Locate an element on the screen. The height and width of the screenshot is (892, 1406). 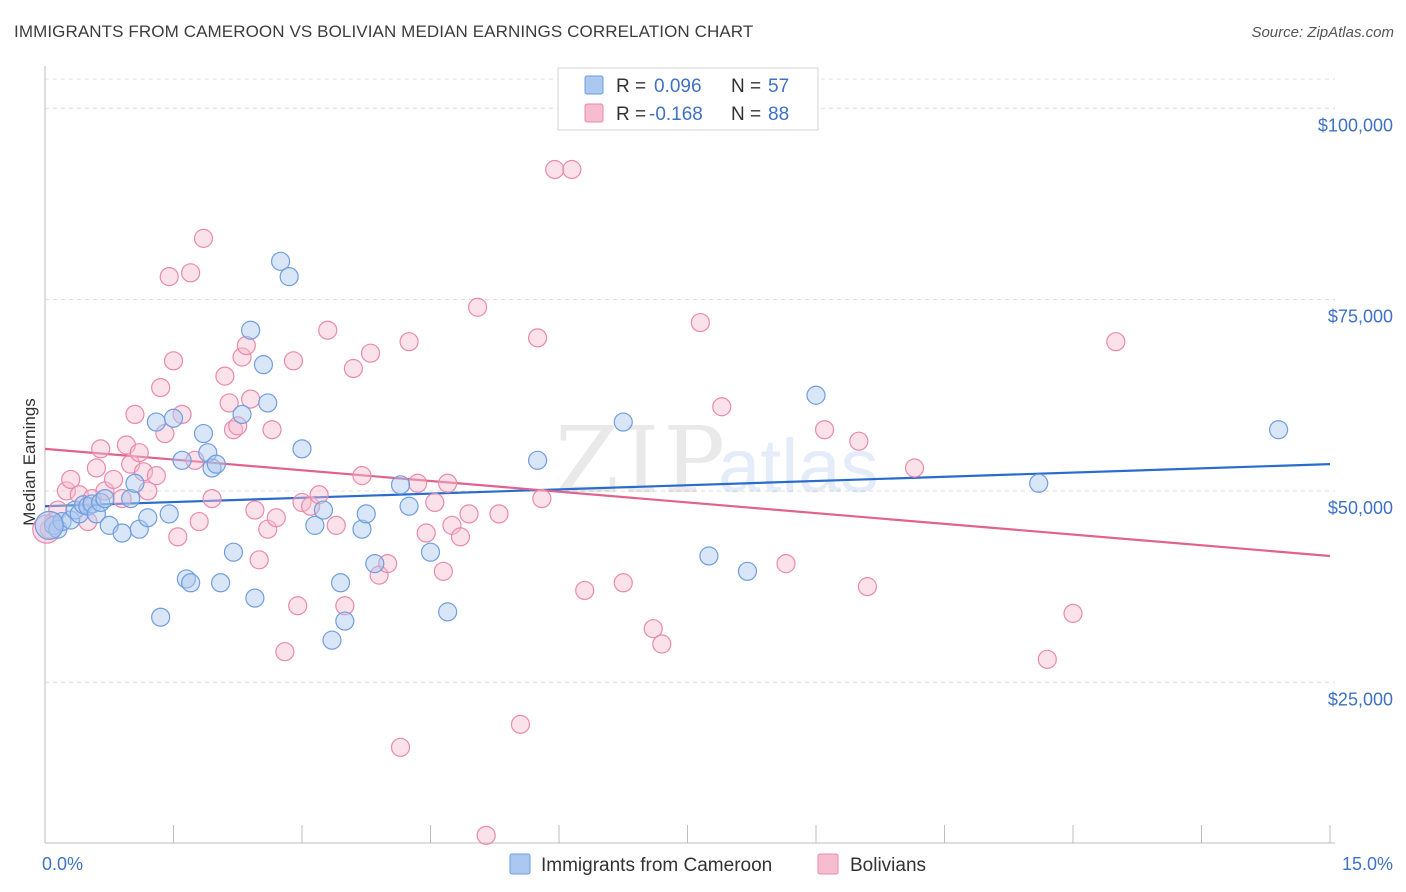
bottom-legend-label-bolivians: Bolivians is located at coordinates (888, 865).